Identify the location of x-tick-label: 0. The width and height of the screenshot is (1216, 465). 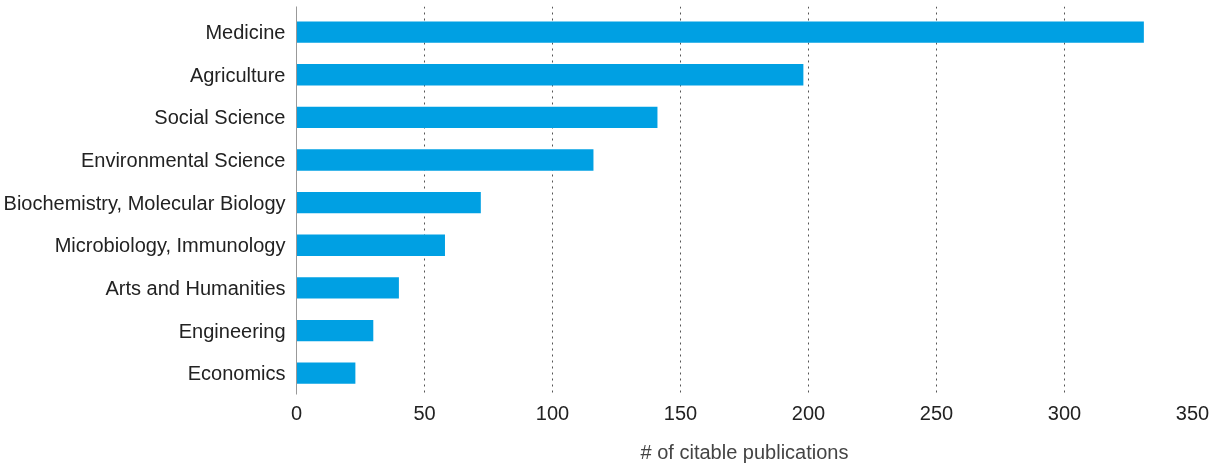
(296, 412).